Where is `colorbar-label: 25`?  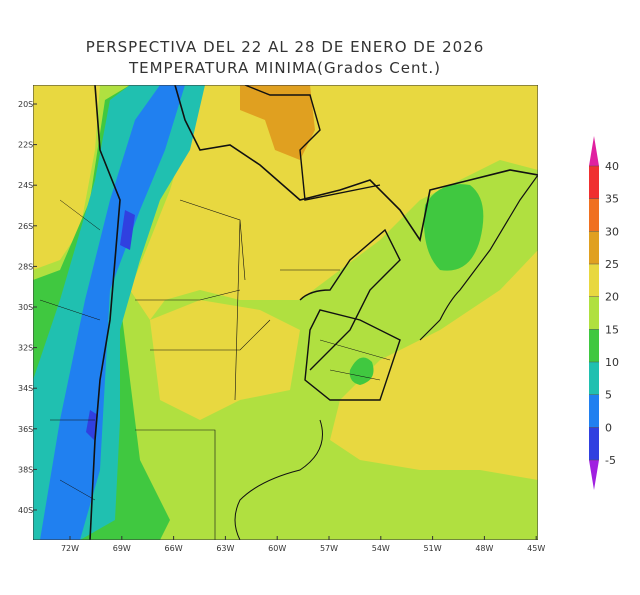 colorbar-label: 25 is located at coordinates (612, 264).